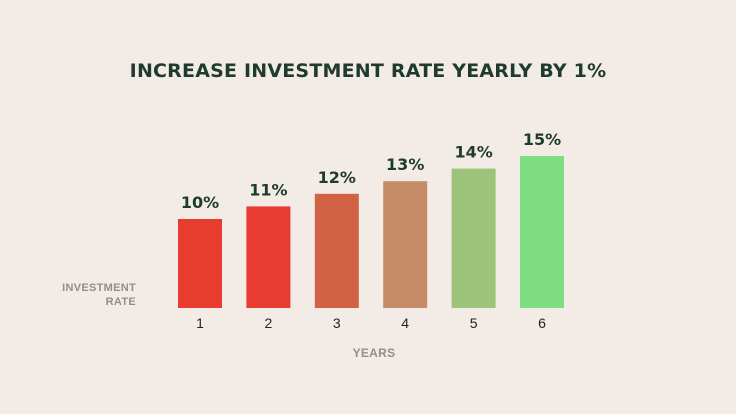 This screenshot has width=736, height=414. I want to click on y-axis-label-line-2: RATE, so click(120, 302).